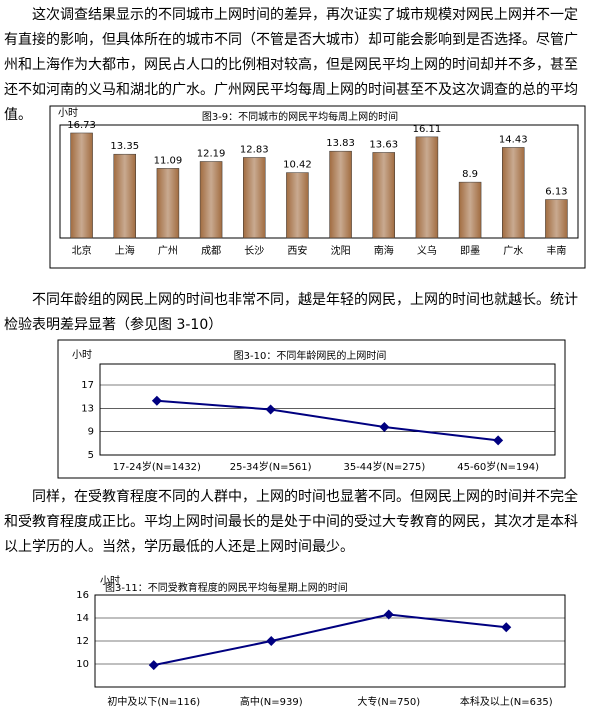  Describe the element at coordinates (254, 149) in the screenshot. I see `value-label: 12.83` at that location.